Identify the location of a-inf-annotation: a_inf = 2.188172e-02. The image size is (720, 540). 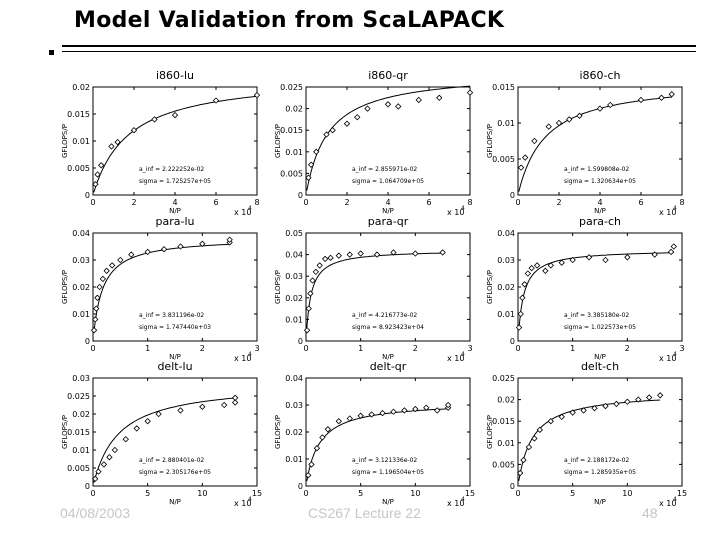
(596, 460).